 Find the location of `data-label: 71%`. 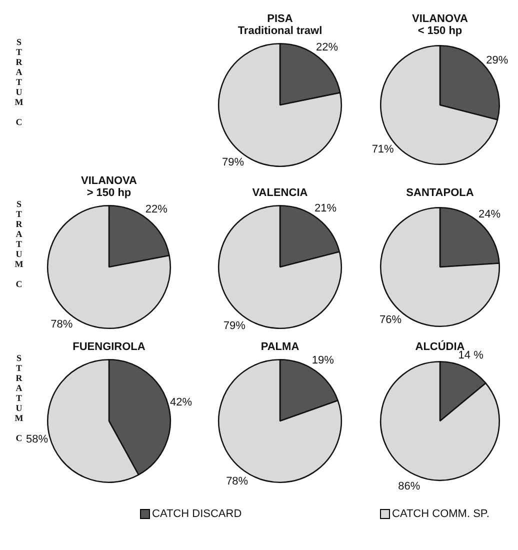

data-label: 71% is located at coordinates (383, 149).